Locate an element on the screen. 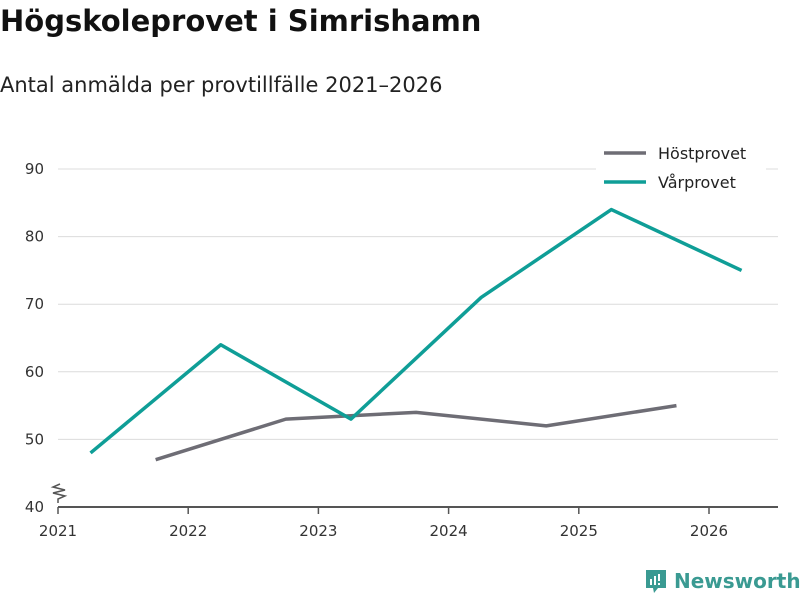 The width and height of the screenshot is (800, 600). x-tick-label: 2025 is located at coordinates (579, 531).